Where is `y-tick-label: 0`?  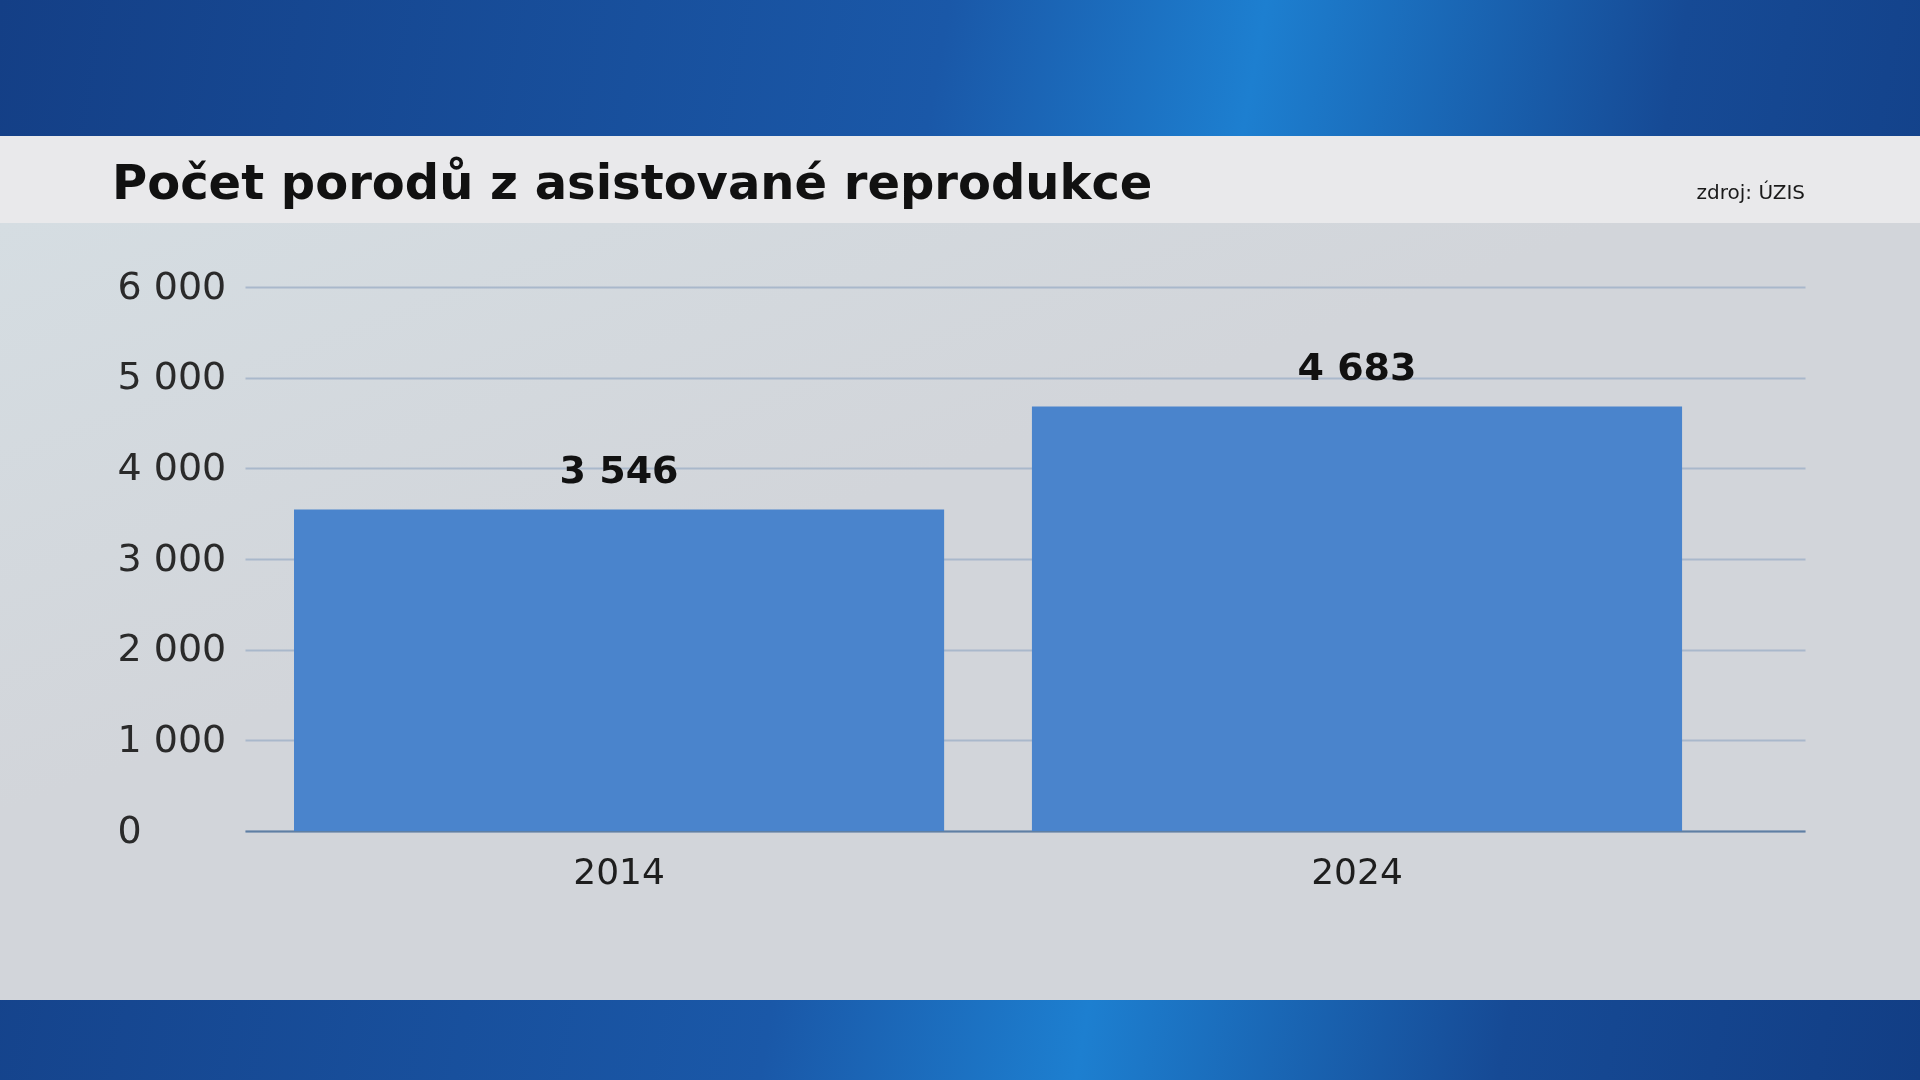
y-tick-label: 0 is located at coordinates (129, 829).